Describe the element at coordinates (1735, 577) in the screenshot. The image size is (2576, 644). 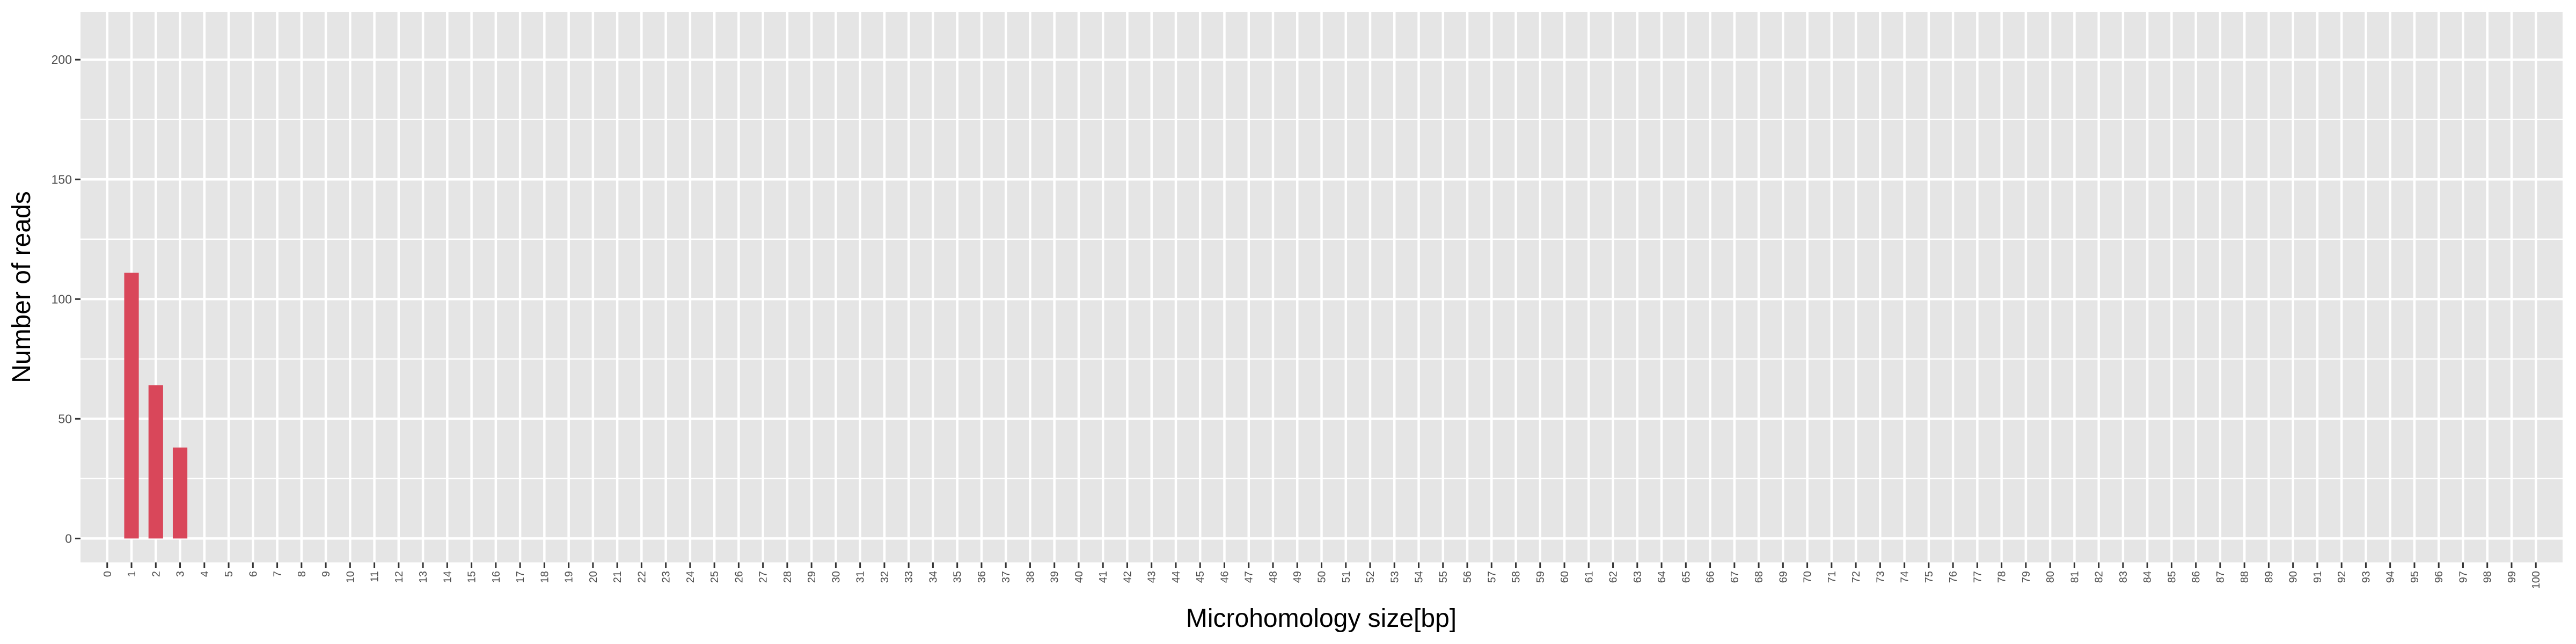
I see `x-tick-label: 67` at that location.